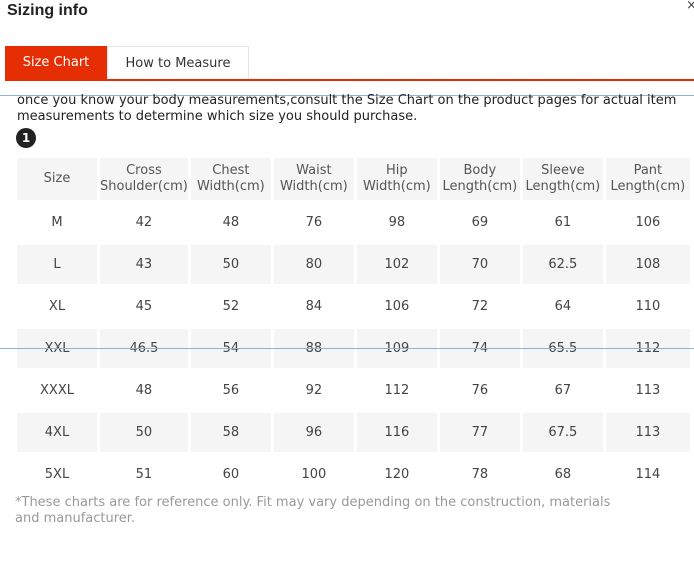 This screenshot has height=561, width=694. Describe the element at coordinates (57, 306) in the screenshot. I see `size-cell: XL` at that location.